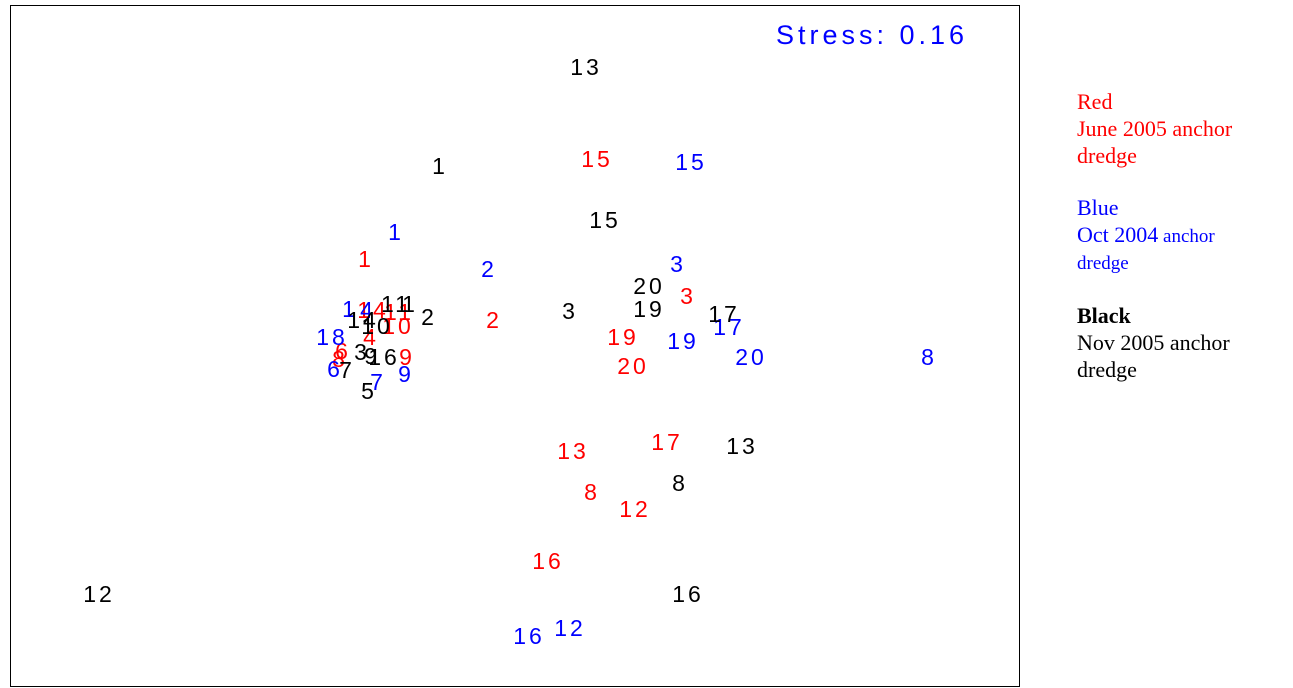 The height and width of the screenshot is (688, 1293). What do you see at coordinates (1107, 369) in the screenshot?
I see `legend-black-text-line2: dredge` at bounding box center [1107, 369].